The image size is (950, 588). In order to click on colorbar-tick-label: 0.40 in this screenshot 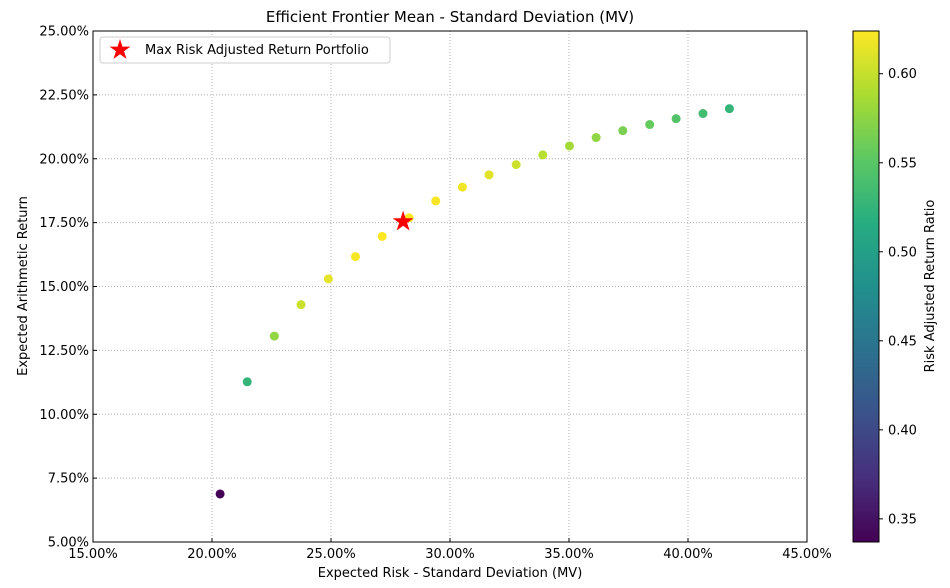, I will do `click(902, 430)`.